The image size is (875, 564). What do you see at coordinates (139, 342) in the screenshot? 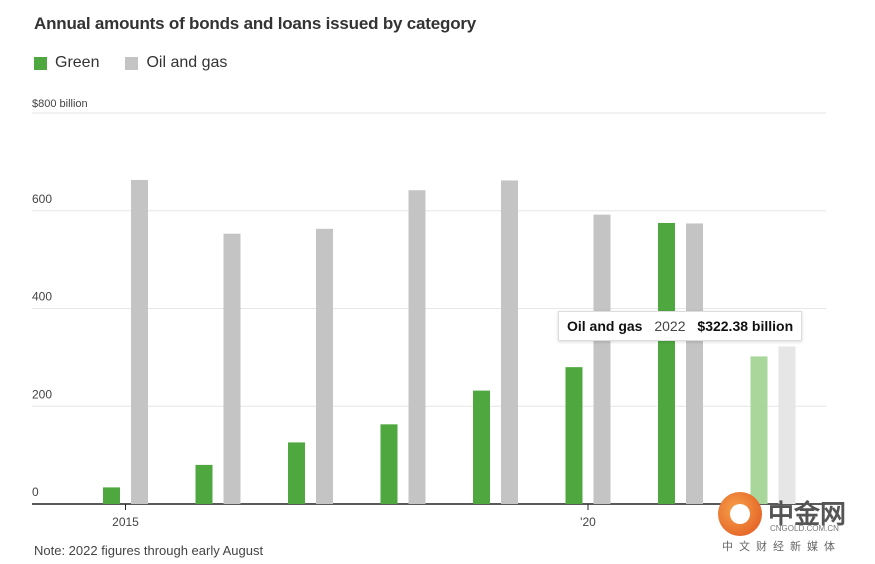
I see `bar-oil-and-gas-2015` at bounding box center [139, 342].